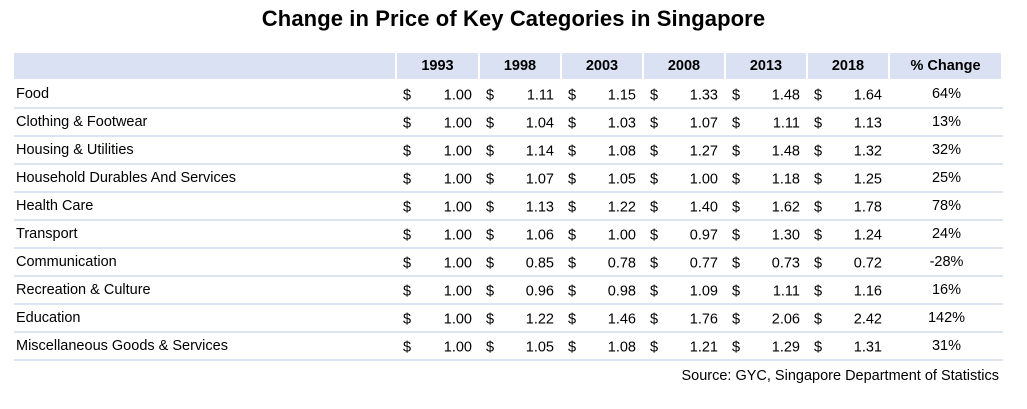  I want to click on price-value: 1.21, so click(703, 347).